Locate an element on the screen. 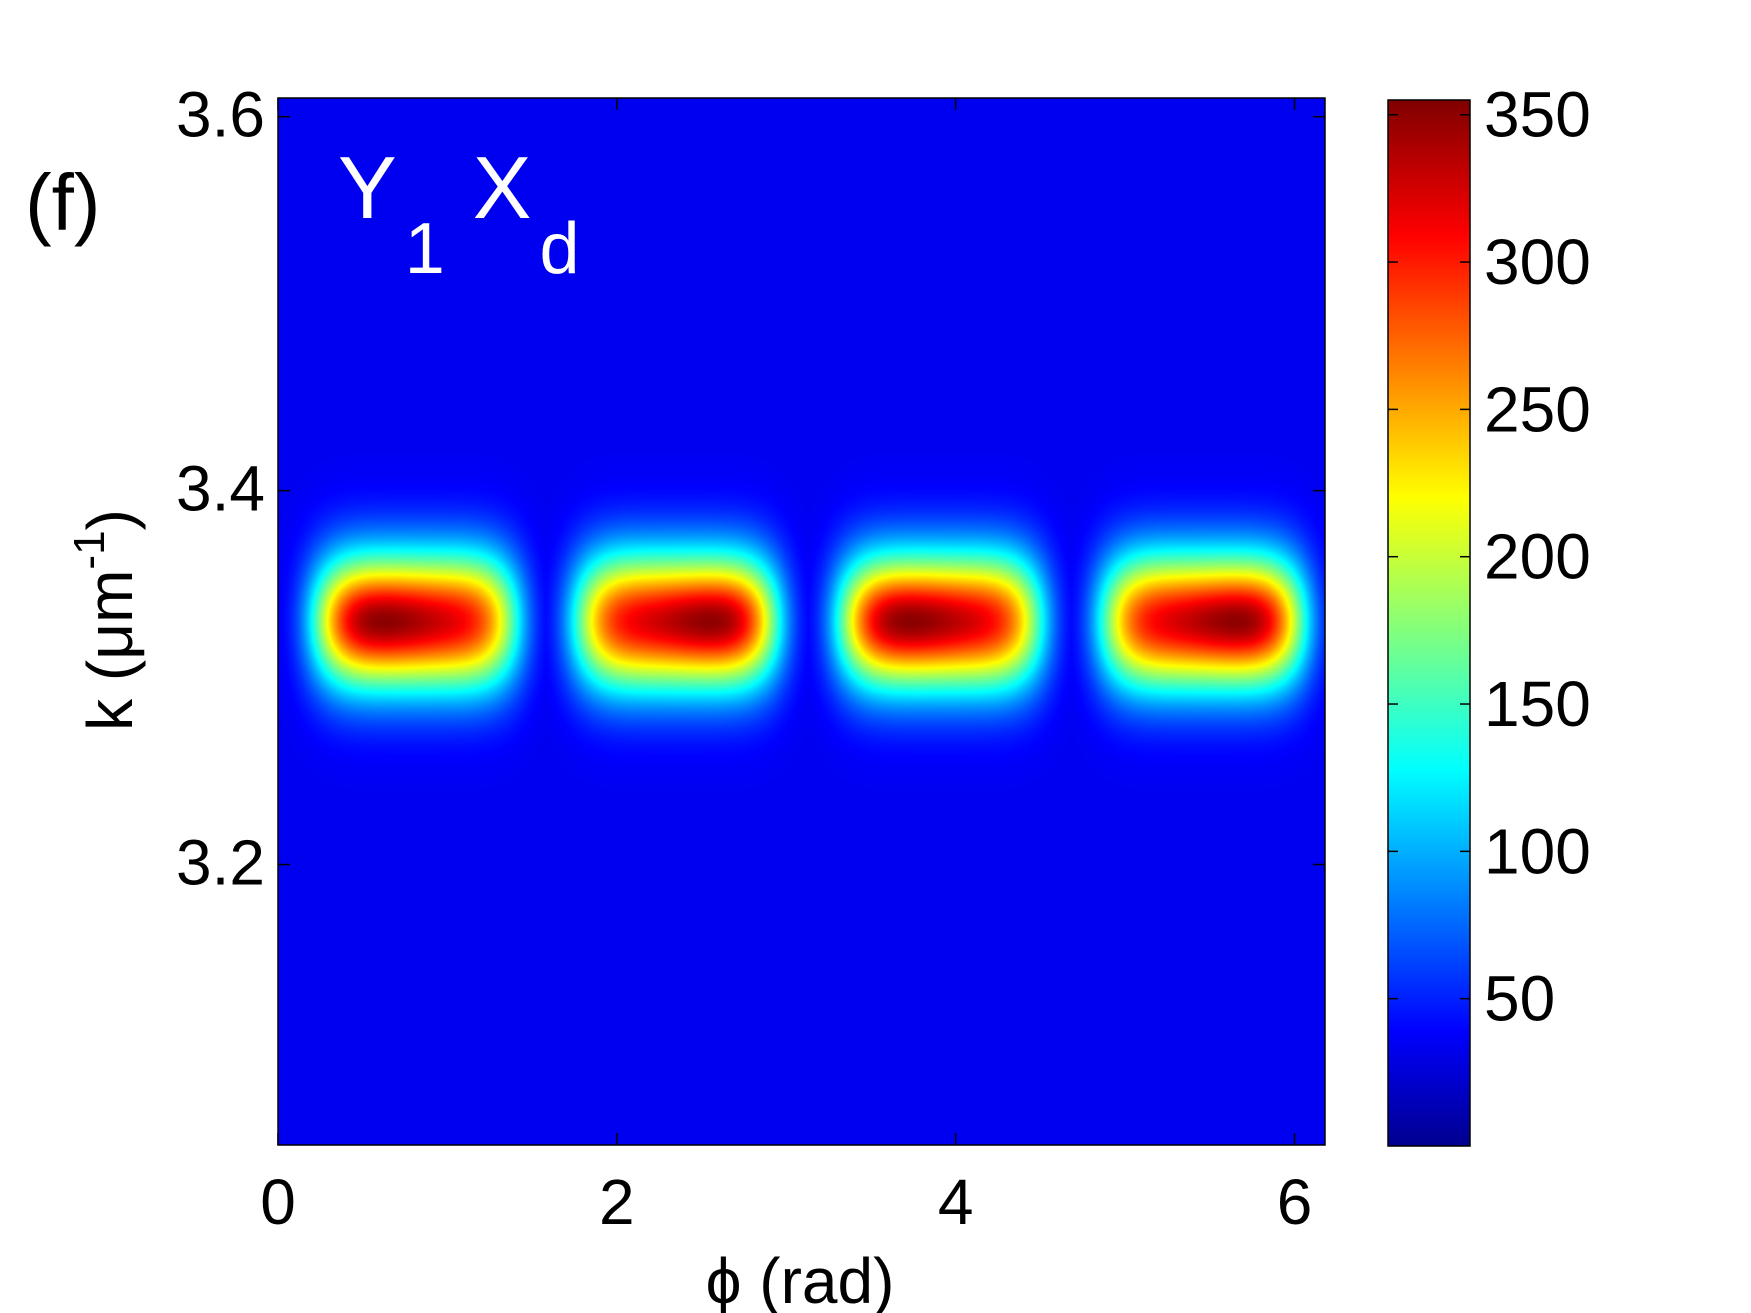 Image resolution: width=1751 pixels, height=1313 pixels. x-tick-label: 0 is located at coordinates (278, 1202).